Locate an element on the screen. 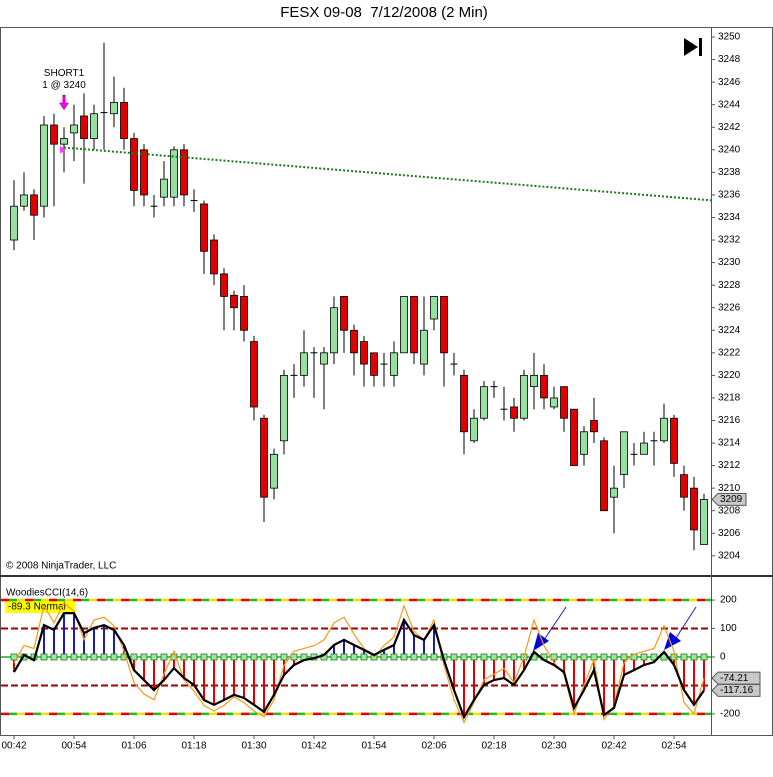  y-tick-label: 3222 is located at coordinates (729, 352).